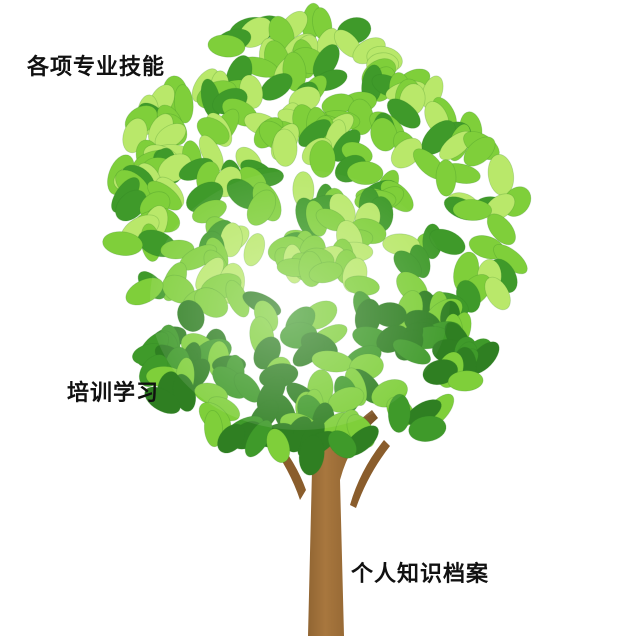 This screenshot has width=630, height=636. What do you see at coordinates (113, 393) in the screenshot?
I see `label-training-study: 培训学习` at bounding box center [113, 393].